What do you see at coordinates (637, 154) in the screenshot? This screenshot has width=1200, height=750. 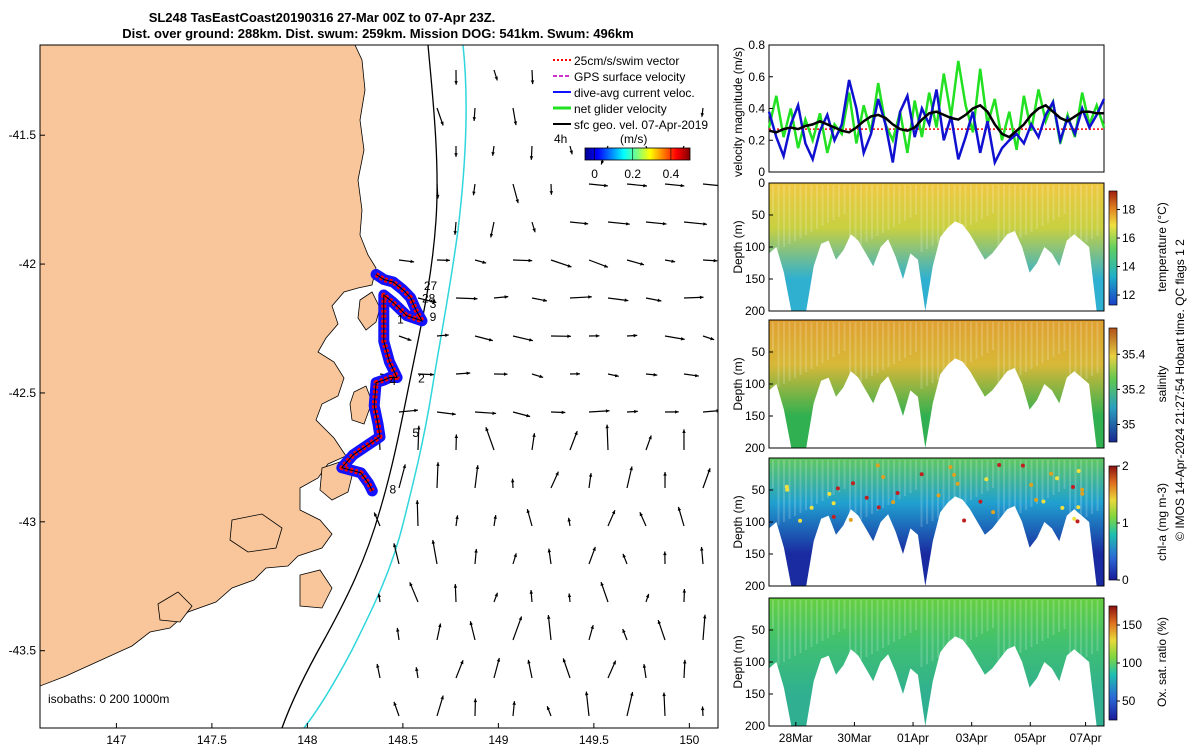 I see `colorbar-speed` at bounding box center [637, 154].